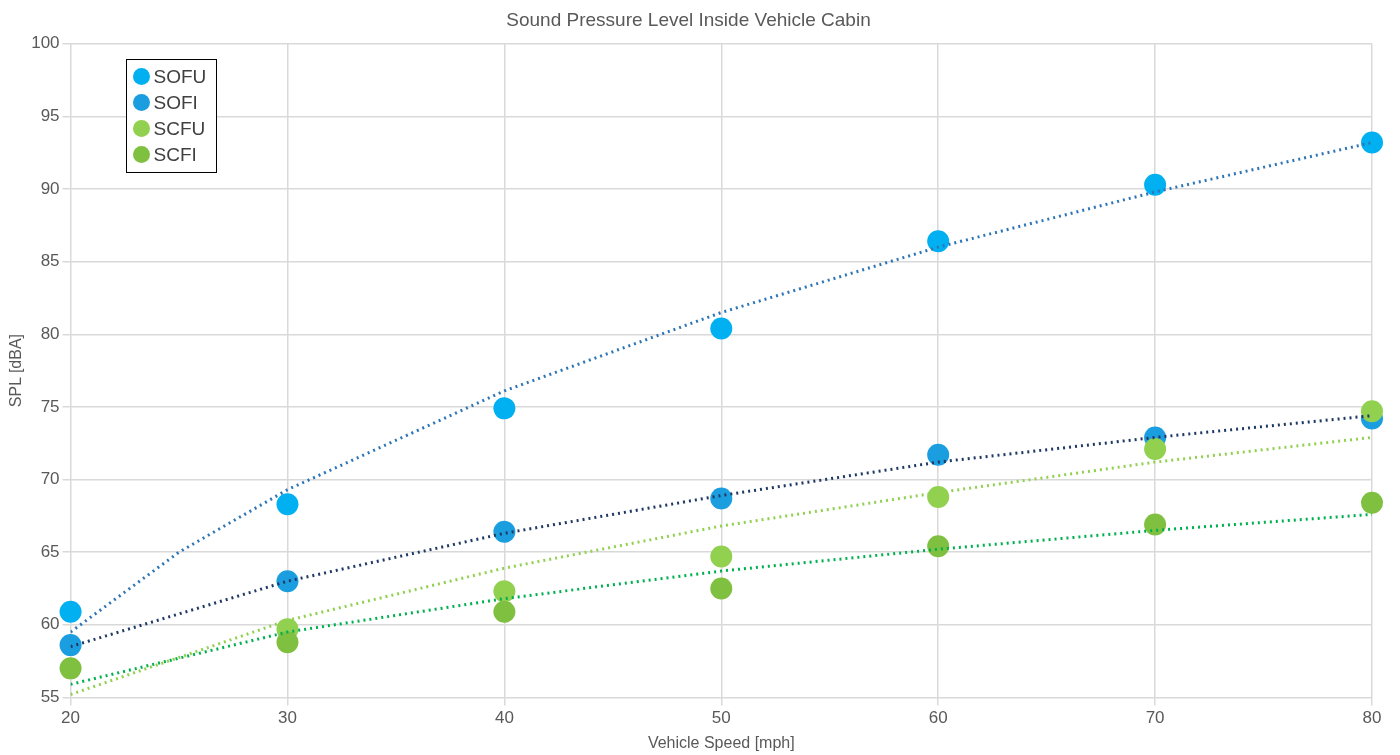  Describe the element at coordinates (287, 718) in the screenshot. I see `x-tick-label: 30` at that location.